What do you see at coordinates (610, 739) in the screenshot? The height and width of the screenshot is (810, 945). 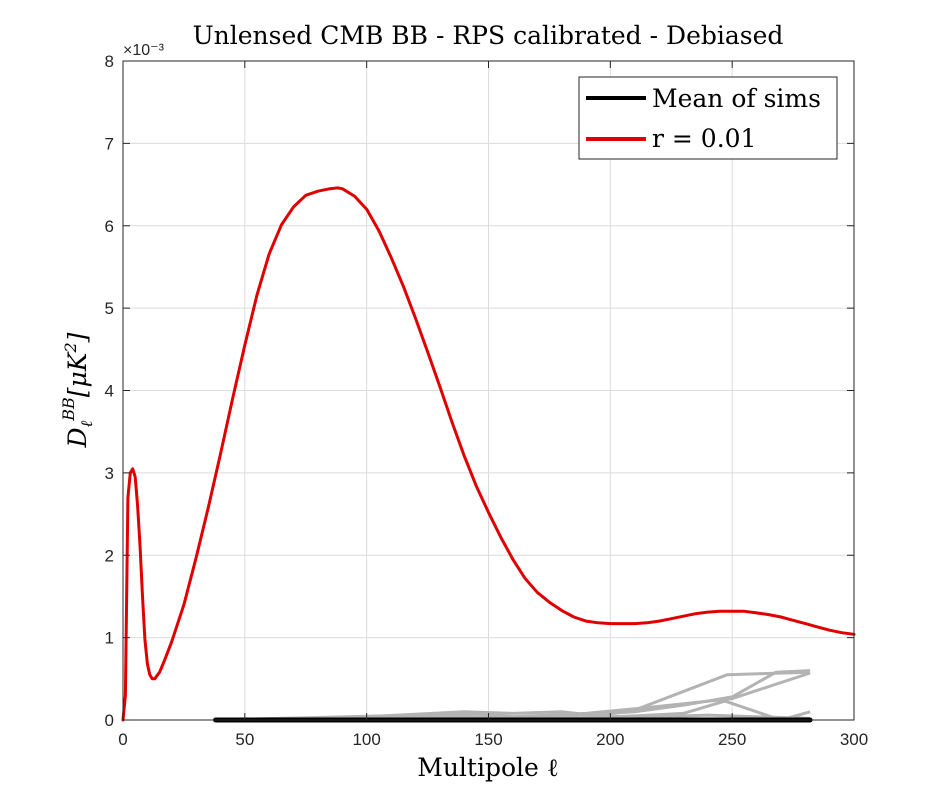 I see `x-tick-label: 200` at bounding box center [610, 739].